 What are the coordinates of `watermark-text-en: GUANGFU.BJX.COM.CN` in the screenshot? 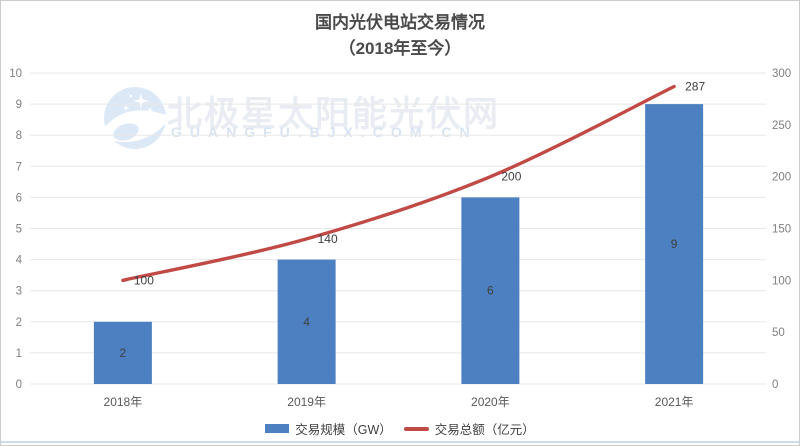 It's located at (324, 132).